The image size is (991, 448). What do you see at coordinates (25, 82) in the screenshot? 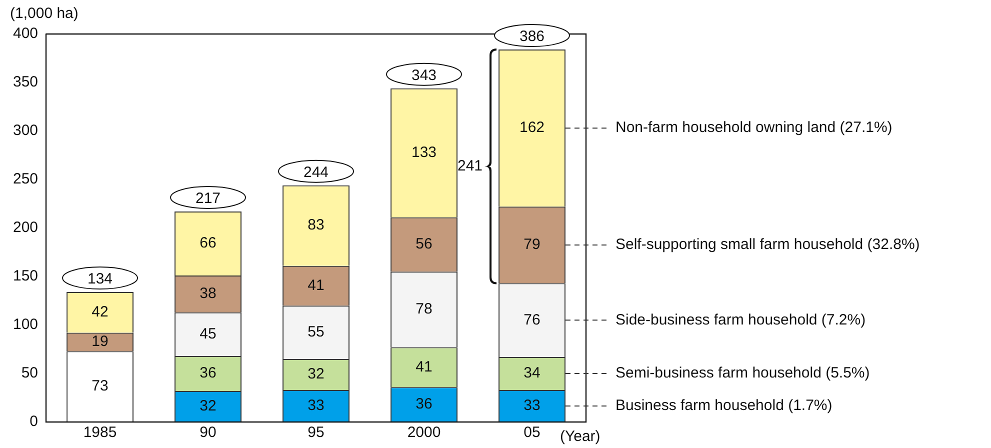
I see `y-tick-label: 350` at bounding box center [25, 82].